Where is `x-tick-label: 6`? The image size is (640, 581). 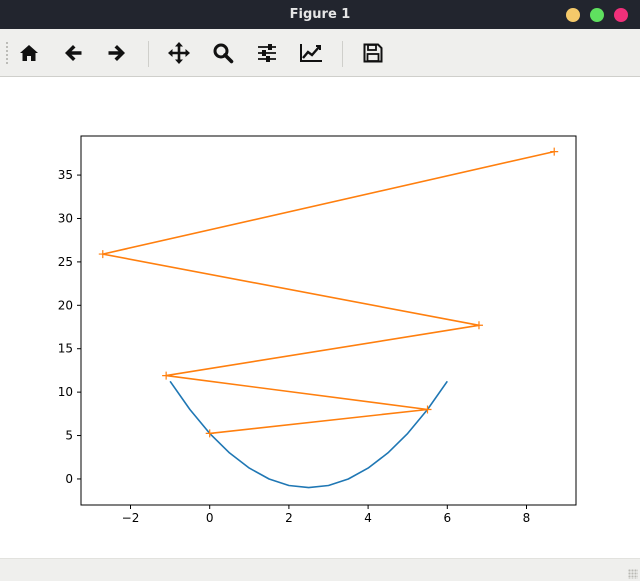 x-tick-label: 6 is located at coordinates (447, 518).